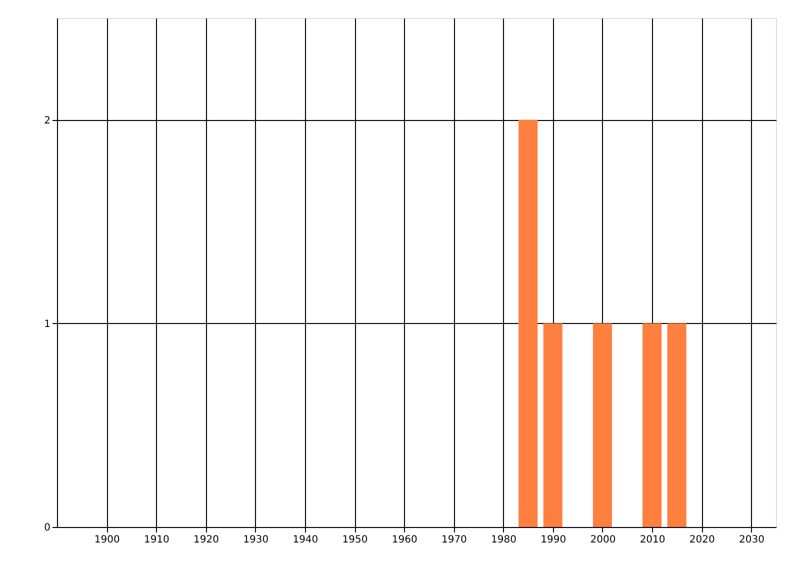 The image size is (800, 576). Describe the element at coordinates (553, 540) in the screenshot. I see `x-tick-label: 1990` at that location.